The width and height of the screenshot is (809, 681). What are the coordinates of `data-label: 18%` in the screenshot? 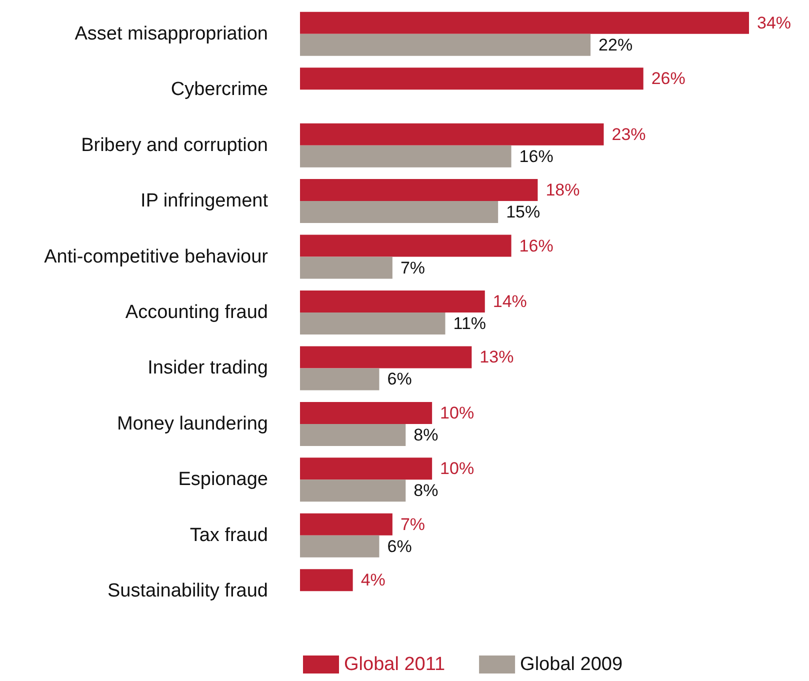 It's located at (563, 190).